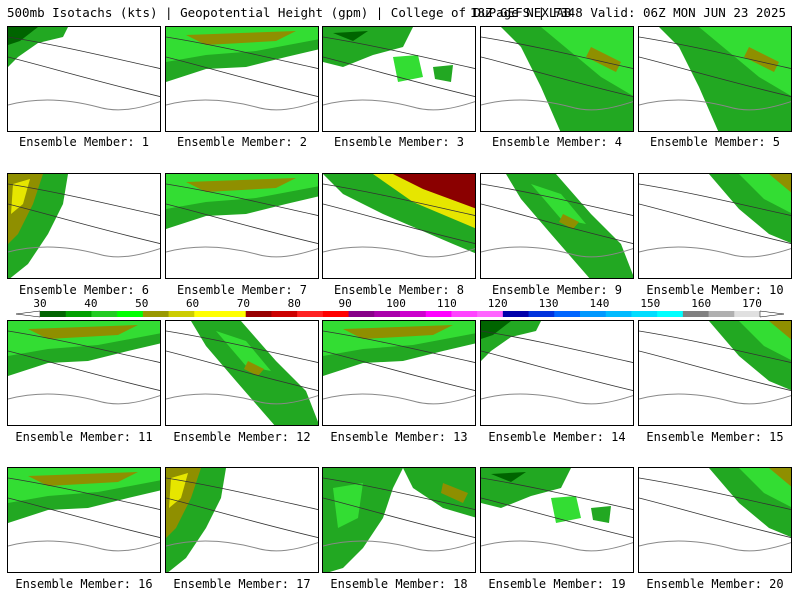  What do you see at coordinates (557, 520) in the screenshot?
I see `ensemble-member-19-map` at bounding box center [557, 520].